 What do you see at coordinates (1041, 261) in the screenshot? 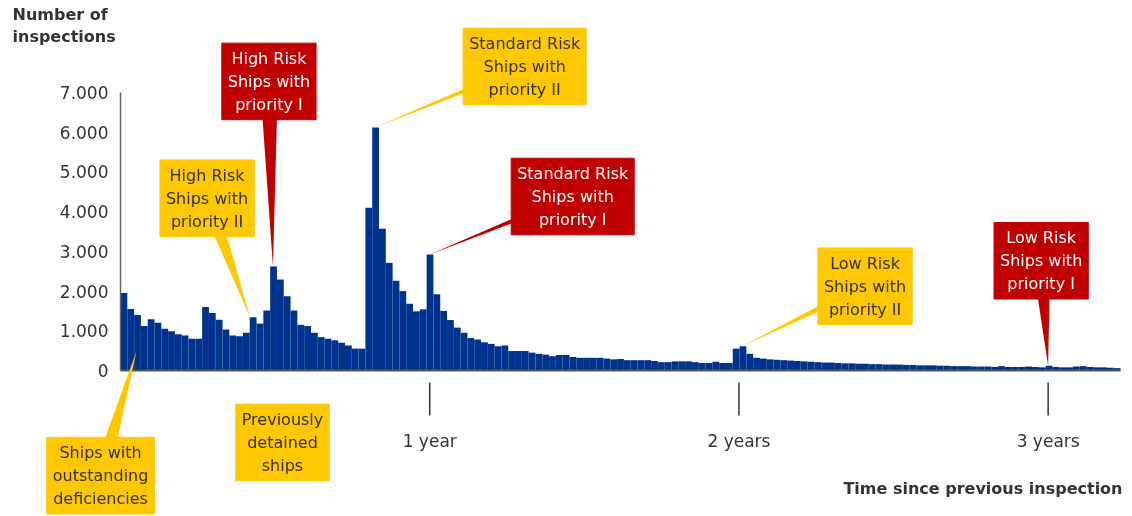
I see `annotation: Low Risk Ships with priority I` at bounding box center [1041, 261].